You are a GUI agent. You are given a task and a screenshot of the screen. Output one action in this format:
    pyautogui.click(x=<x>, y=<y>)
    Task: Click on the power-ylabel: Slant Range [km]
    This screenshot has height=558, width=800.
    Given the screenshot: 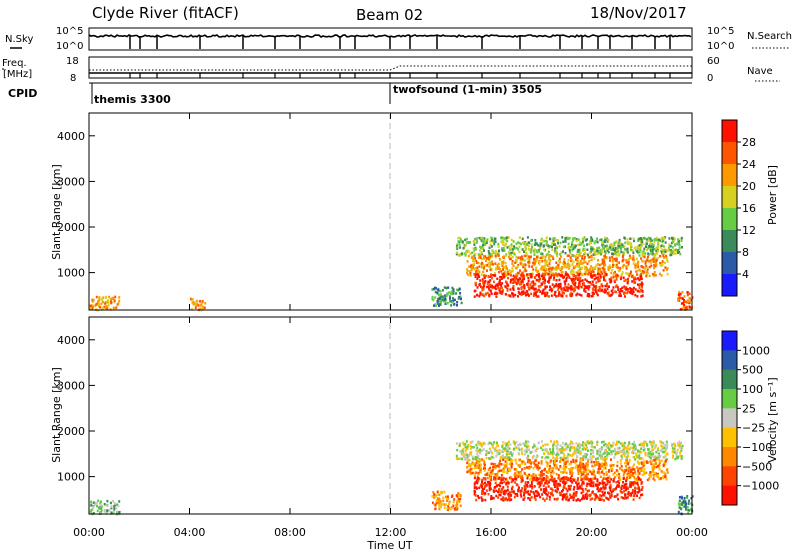 What is the action you would take?
    pyautogui.click(x=56, y=212)
    